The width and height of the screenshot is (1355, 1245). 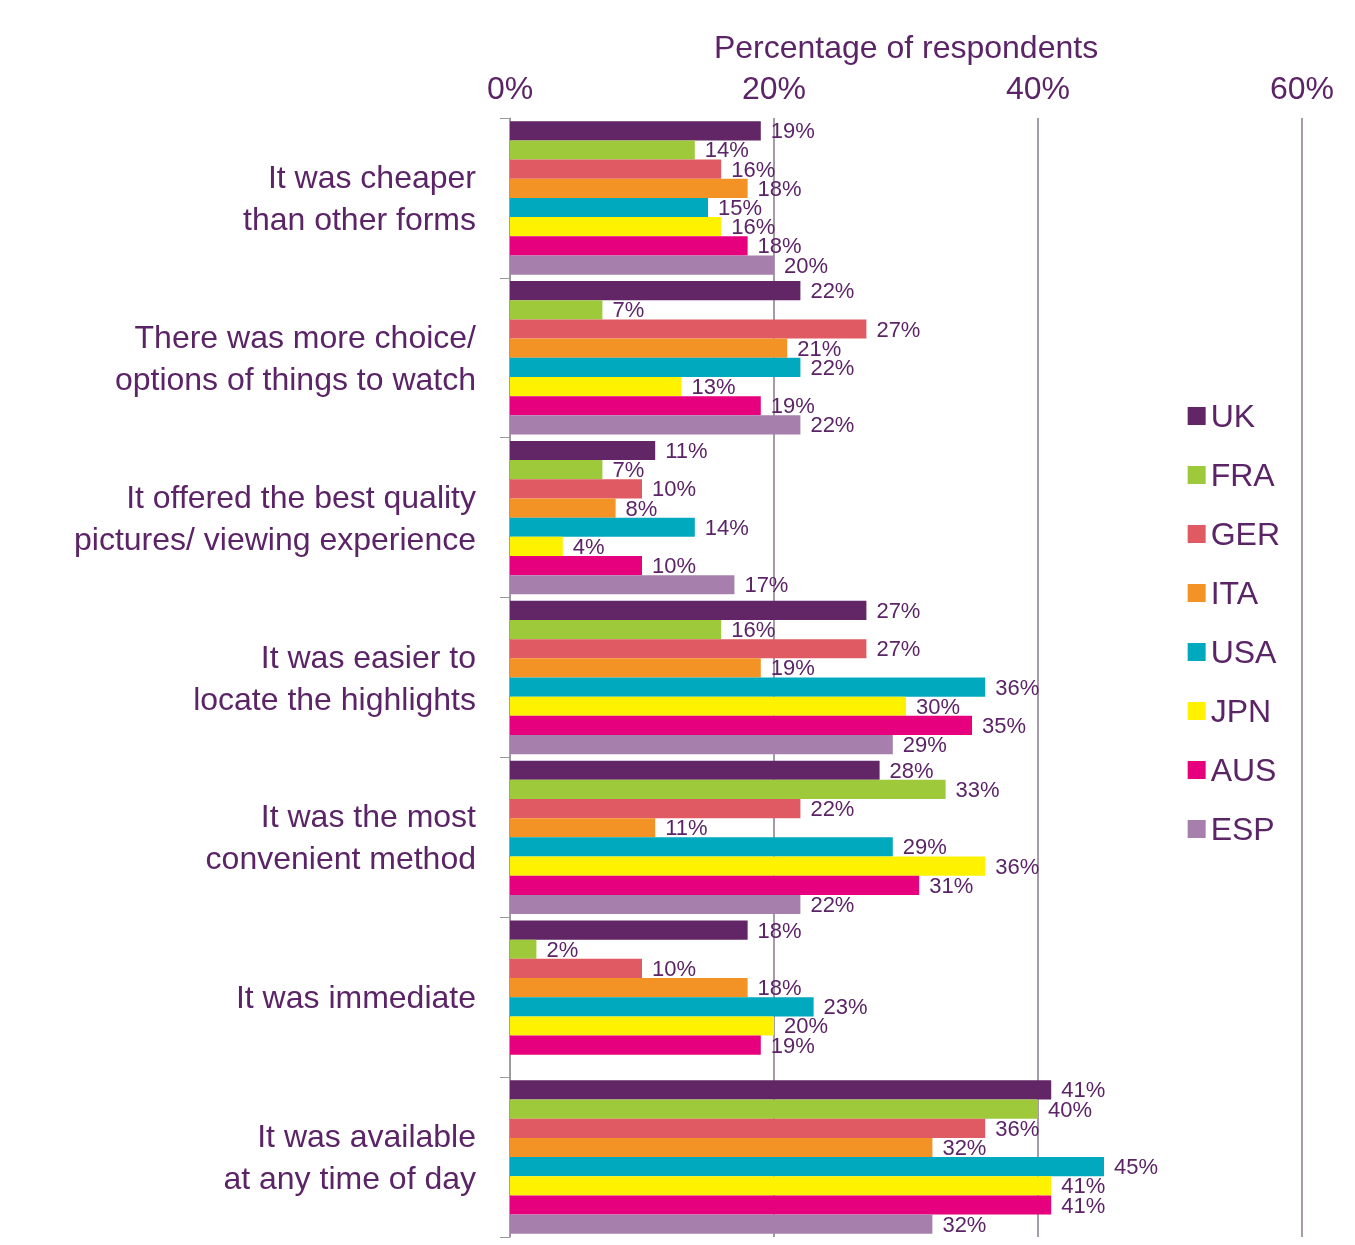 What do you see at coordinates (1233, 416) in the screenshot?
I see `legend-label: UK` at bounding box center [1233, 416].